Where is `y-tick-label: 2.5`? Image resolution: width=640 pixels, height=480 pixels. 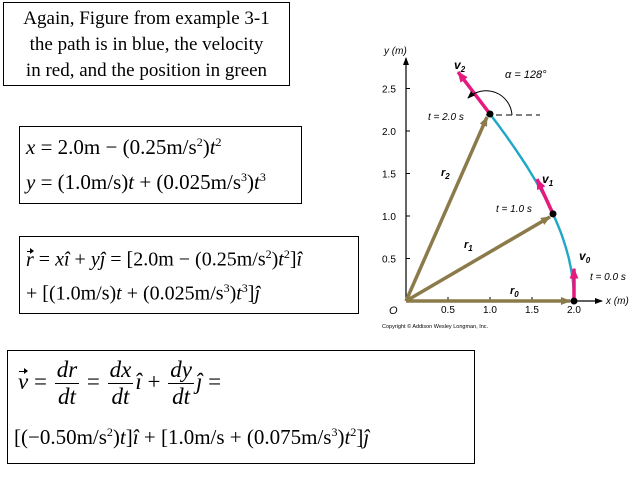
y-tick-label: 2.5 is located at coordinates (389, 90).